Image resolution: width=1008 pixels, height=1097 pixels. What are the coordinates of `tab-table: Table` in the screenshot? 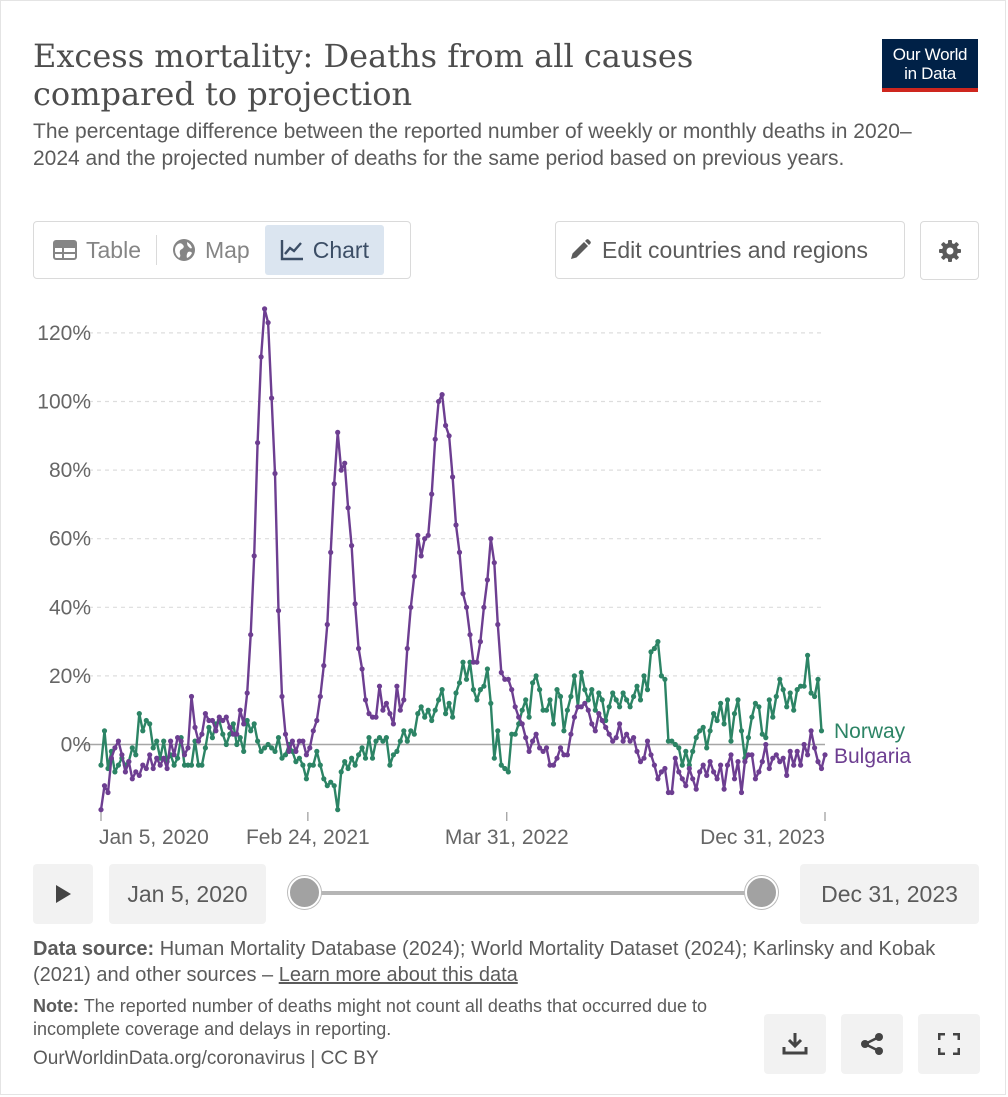 It's located at (97, 250).